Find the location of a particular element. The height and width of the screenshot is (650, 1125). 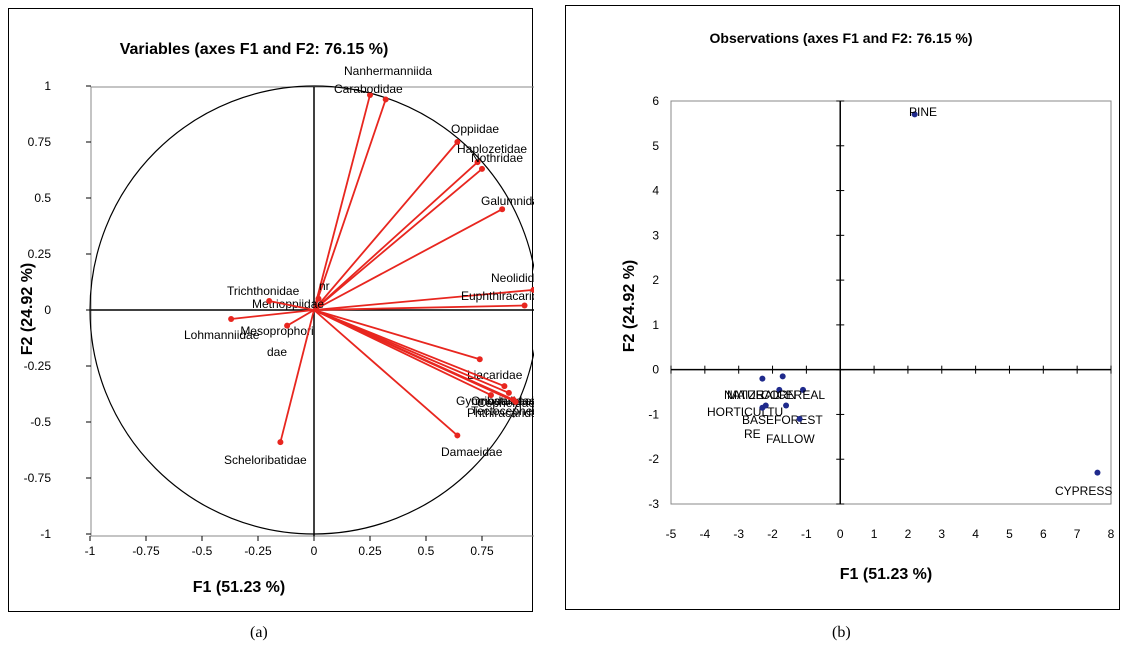

point-label-carabodidae: Carabodidae is located at coordinates (368, 89).